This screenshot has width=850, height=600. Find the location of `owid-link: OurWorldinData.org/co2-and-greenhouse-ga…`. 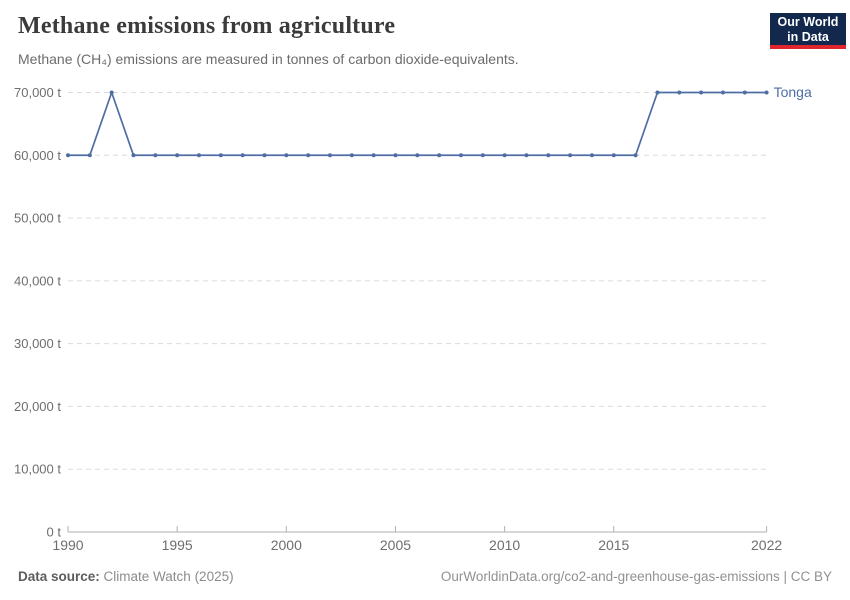

owid-link: OurWorldinData.org/co2-and-greenhouse-ga… is located at coordinates (636, 576).